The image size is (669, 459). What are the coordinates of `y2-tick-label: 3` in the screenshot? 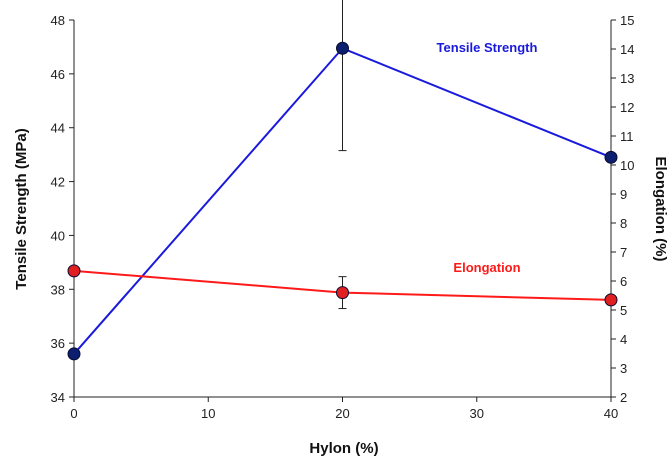 It's located at (623, 368).